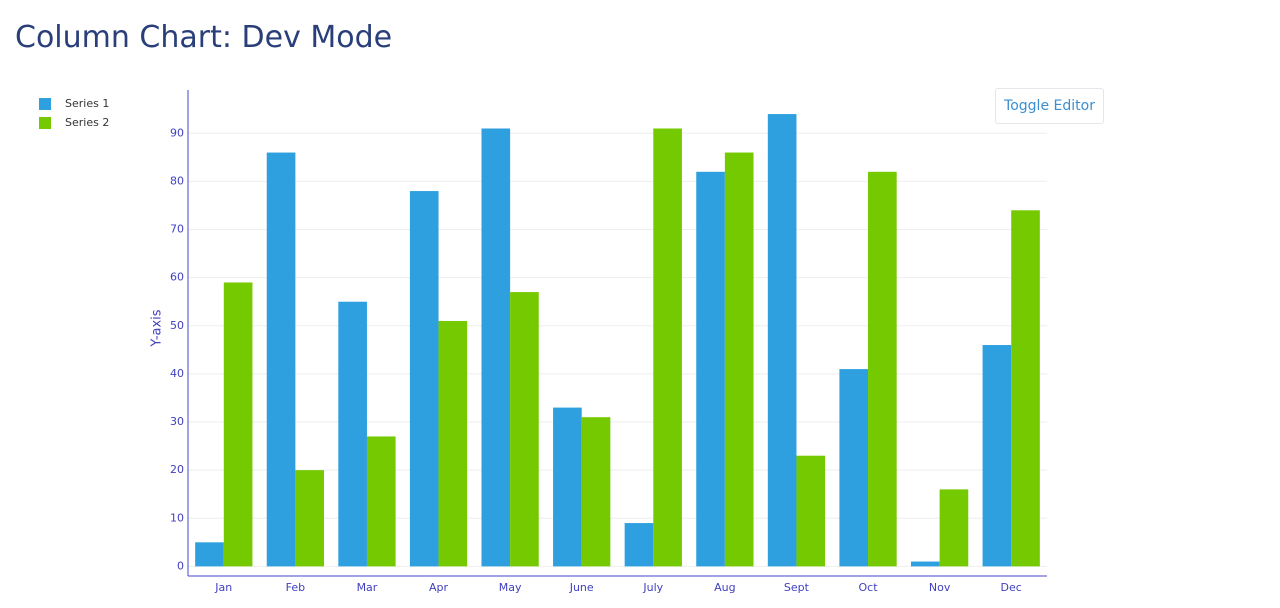 The width and height of the screenshot is (1280, 608). What do you see at coordinates (510, 587) in the screenshot?
I see `x-tick-label: May` at bounding box center [510, 587].